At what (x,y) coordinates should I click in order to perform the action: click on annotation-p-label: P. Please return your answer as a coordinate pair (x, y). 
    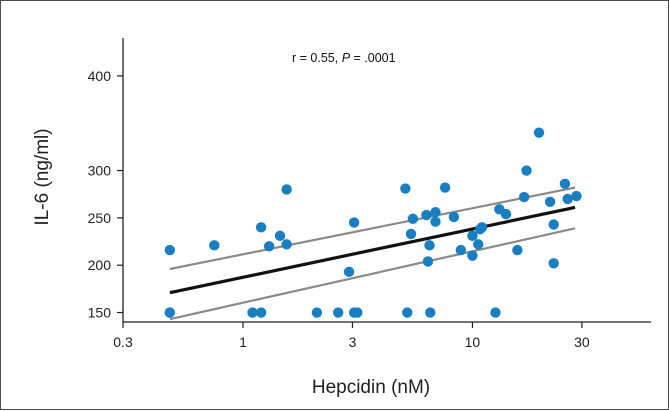
    Looking at the image, I should click on (346, 58).